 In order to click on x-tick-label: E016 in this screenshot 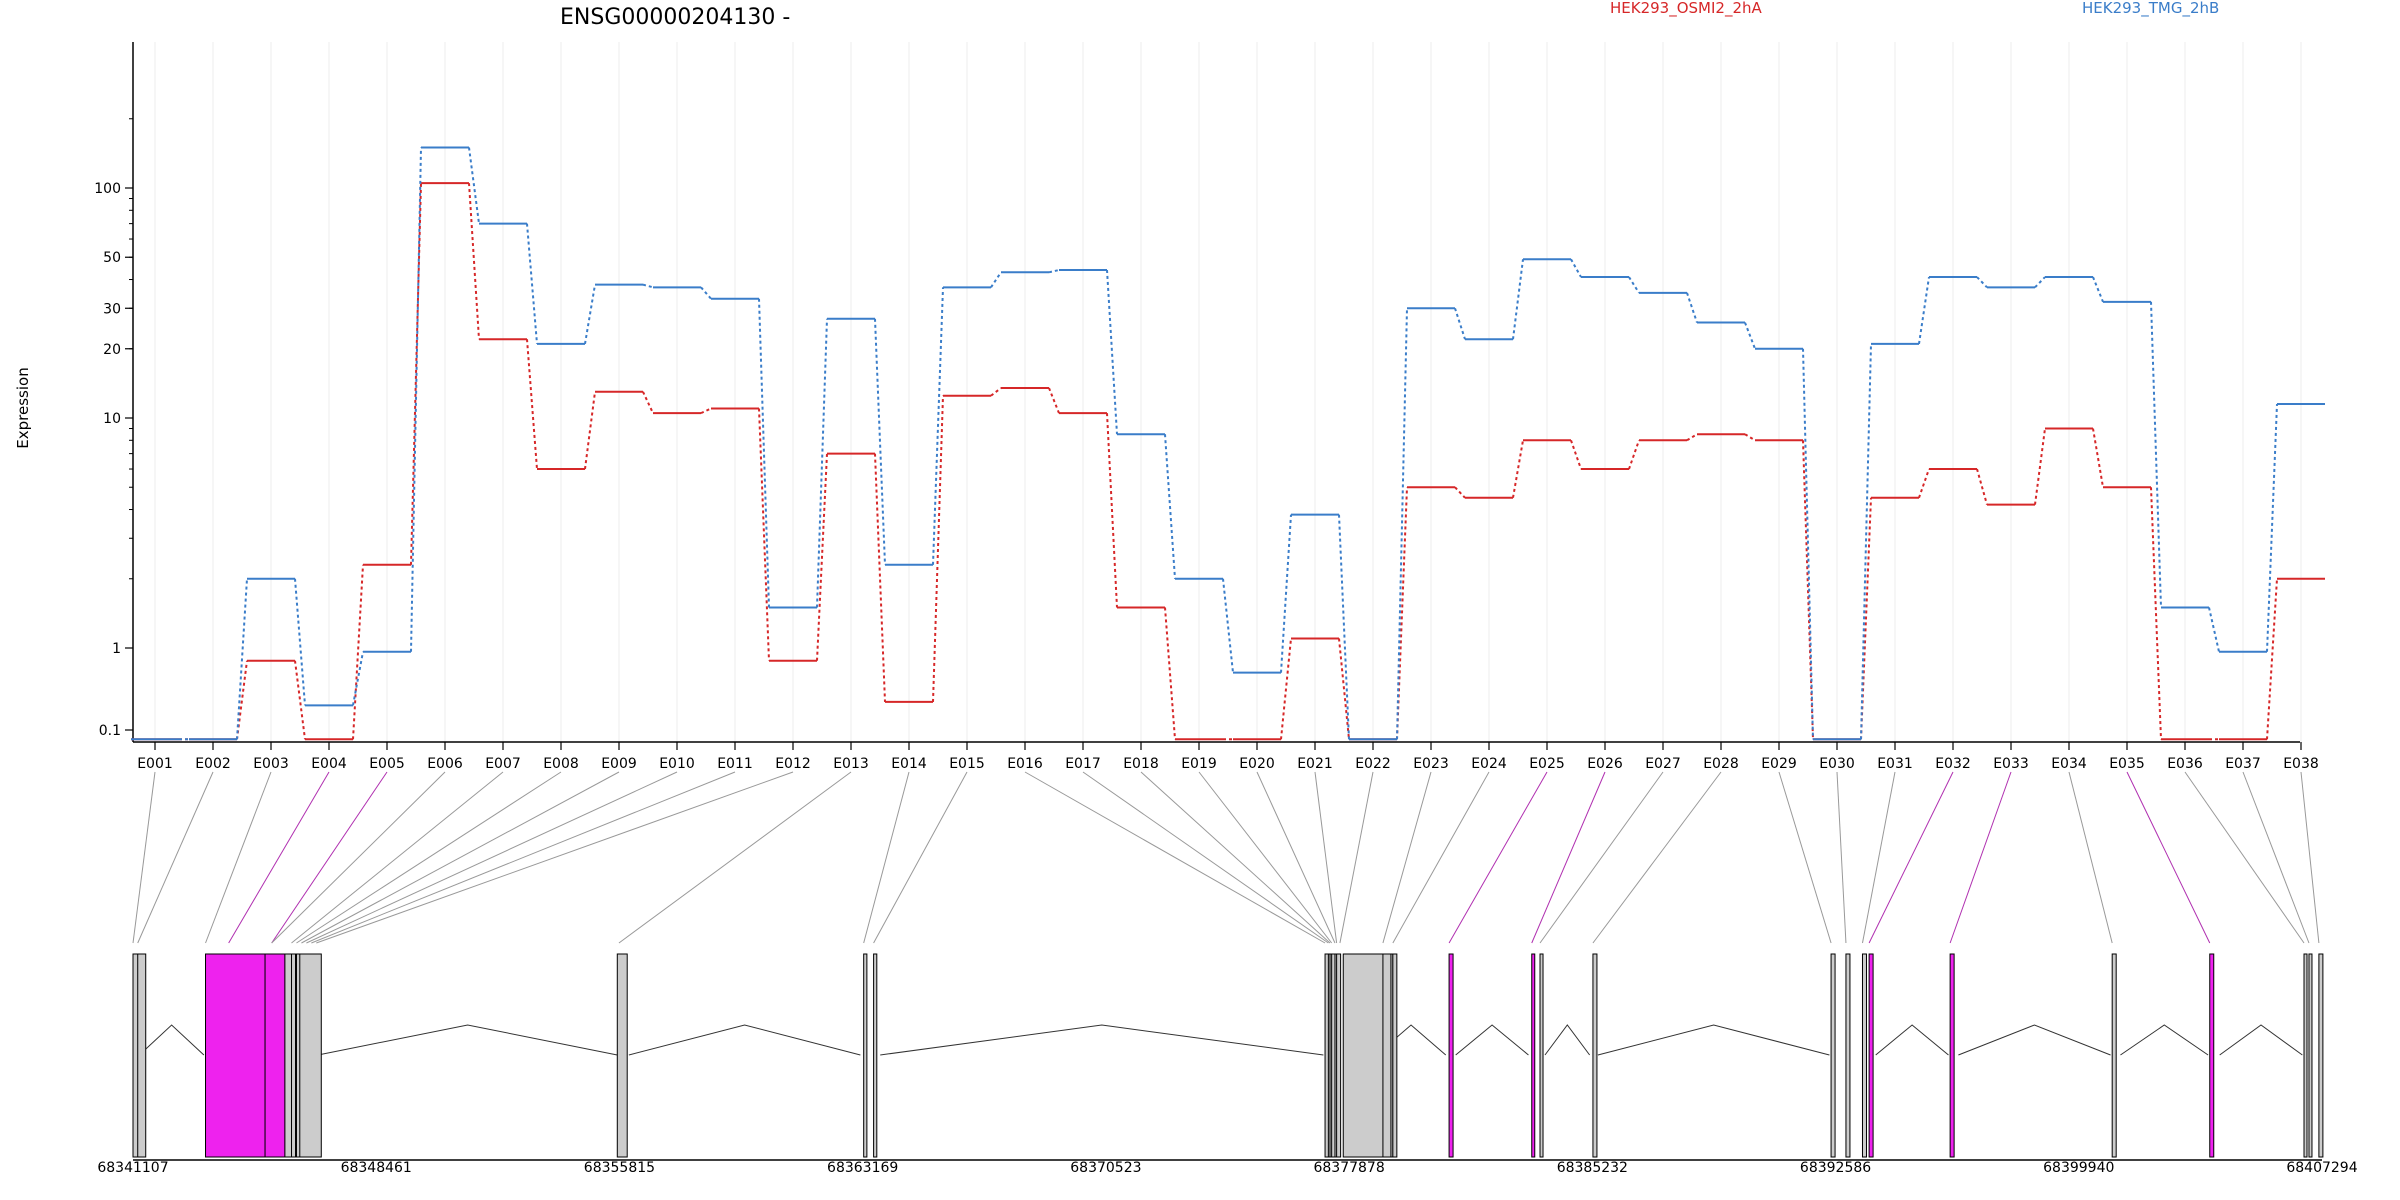, I will do `click(1025, 764)`.